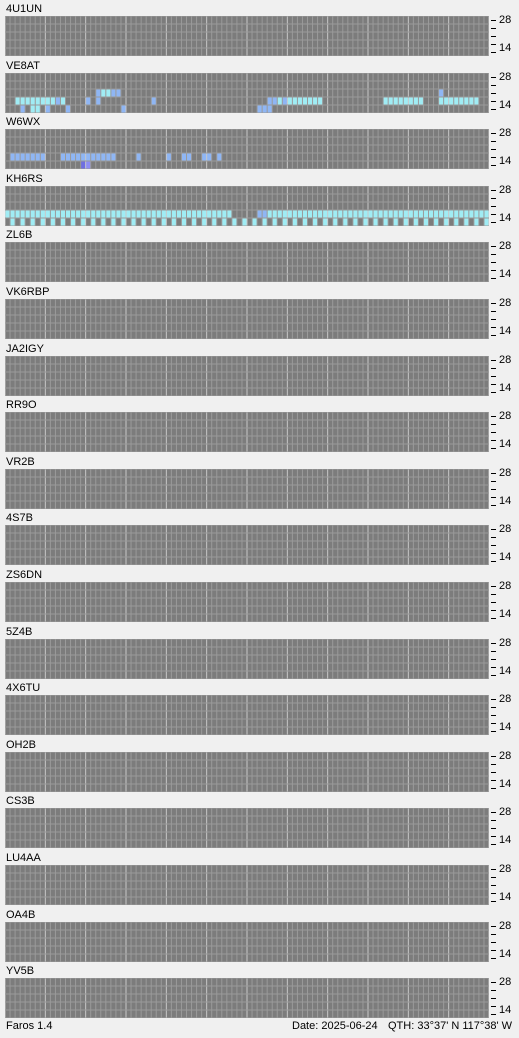 The width and height of the screenshot is (519, 1038). What do you see at coordinates (24, 9) in the screenshot?
I see `station-label-4u1un: 4U1UN` at bounding box center [24, 9].